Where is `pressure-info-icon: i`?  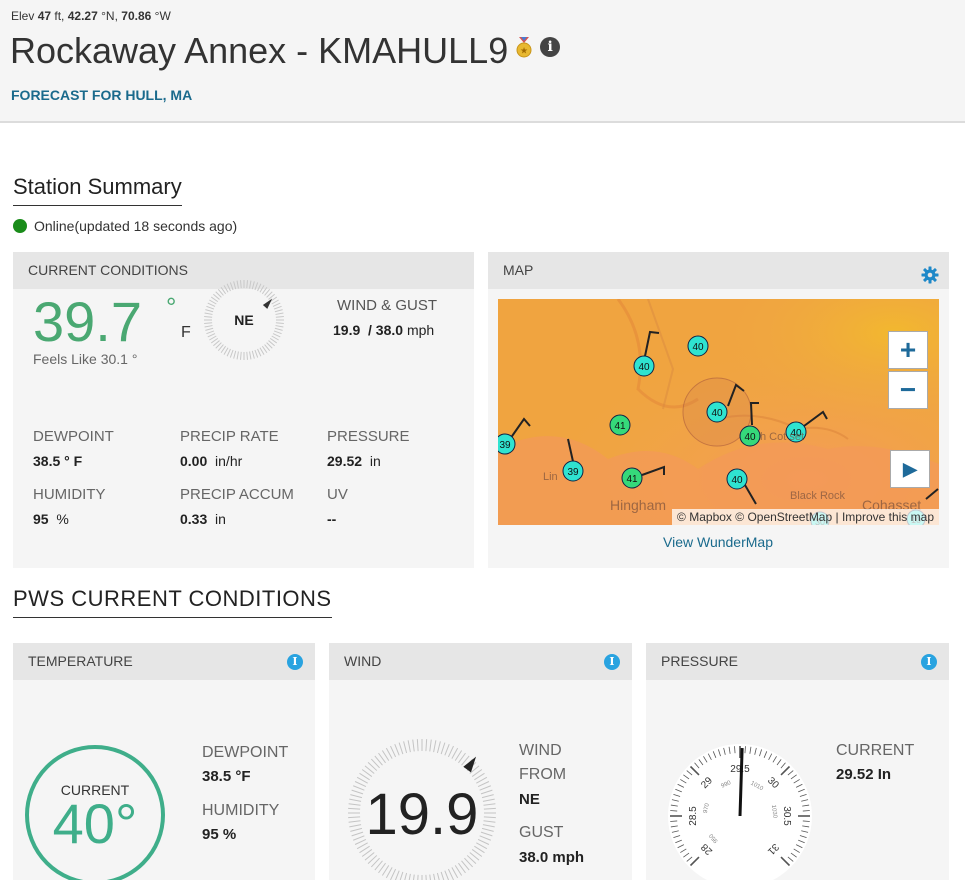 pressure-info-icon: i is located at coordinates (929, 662).